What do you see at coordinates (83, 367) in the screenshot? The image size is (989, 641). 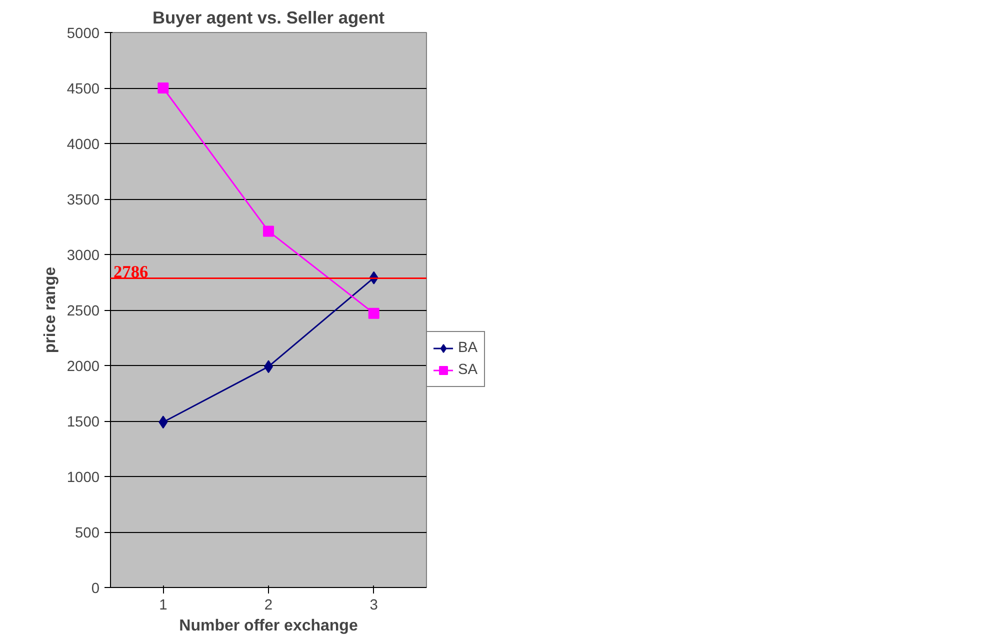 I see `y-tick-label: 2000` at bounding box center [83, 367].